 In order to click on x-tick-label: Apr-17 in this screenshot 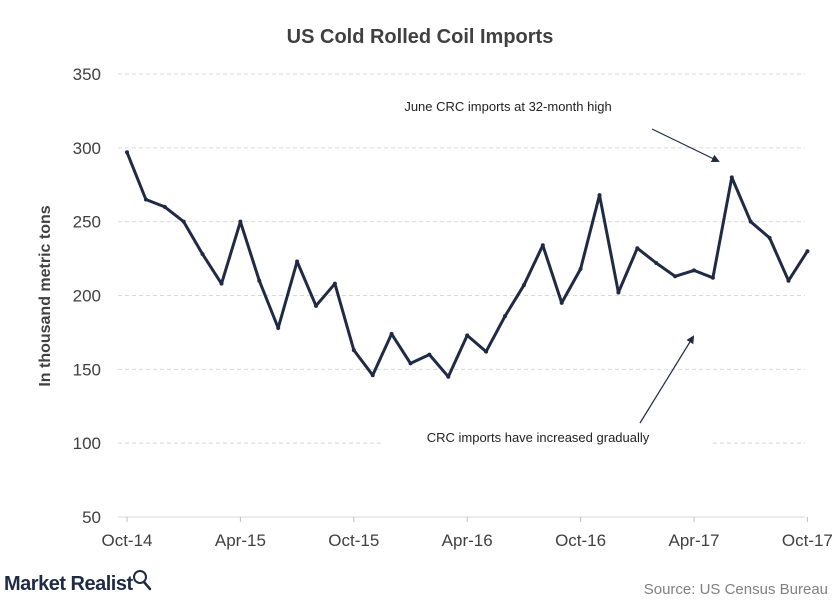, I will do `click(693, 540)`.